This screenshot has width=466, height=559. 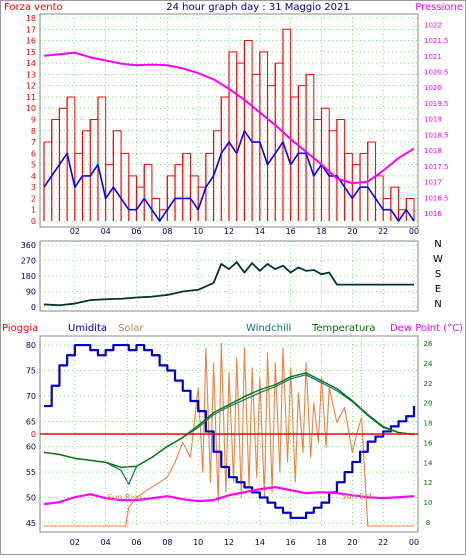 What do you see at coordinates (352, 542) in the screenshot?
I see `weather-x-tick: 20` at bounding box center [352, 542].